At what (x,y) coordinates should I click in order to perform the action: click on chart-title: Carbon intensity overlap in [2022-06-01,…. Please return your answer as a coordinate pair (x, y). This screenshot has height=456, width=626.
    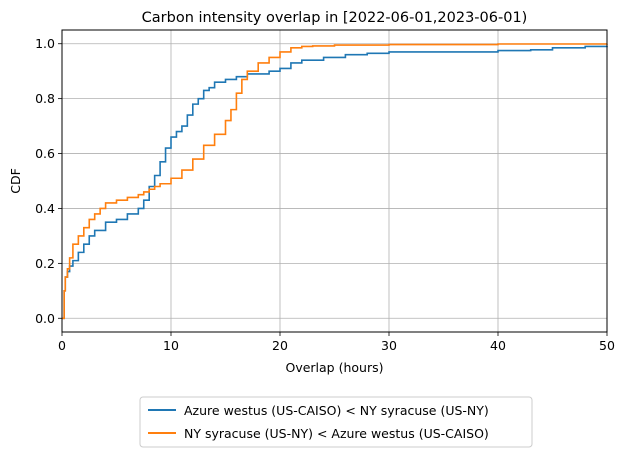
    Looking at the image, I should click on (335, 18).